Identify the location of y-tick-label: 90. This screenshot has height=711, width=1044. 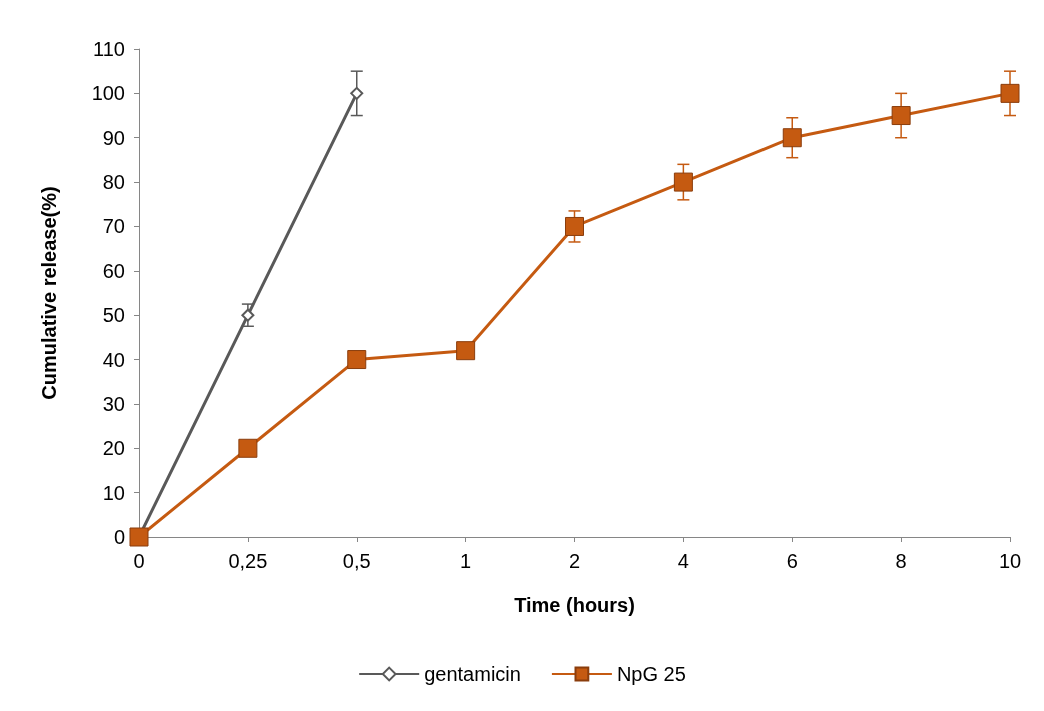
(113, 137).